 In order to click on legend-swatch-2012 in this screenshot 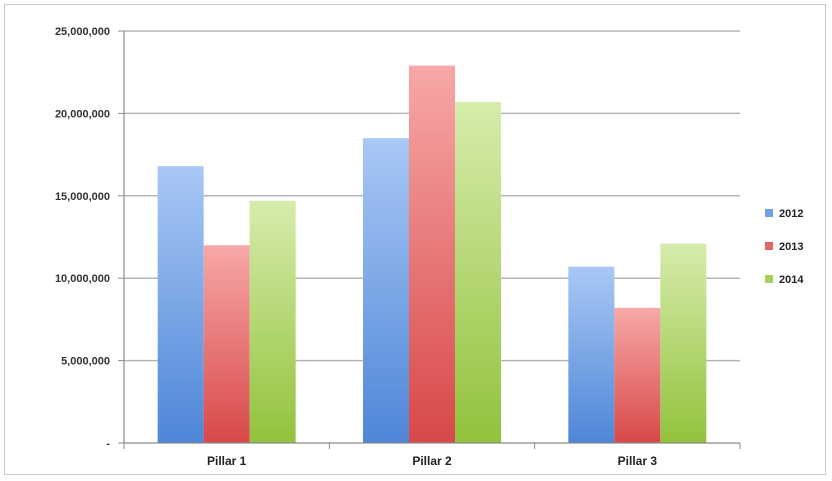, I will do `click(769, 213)`.